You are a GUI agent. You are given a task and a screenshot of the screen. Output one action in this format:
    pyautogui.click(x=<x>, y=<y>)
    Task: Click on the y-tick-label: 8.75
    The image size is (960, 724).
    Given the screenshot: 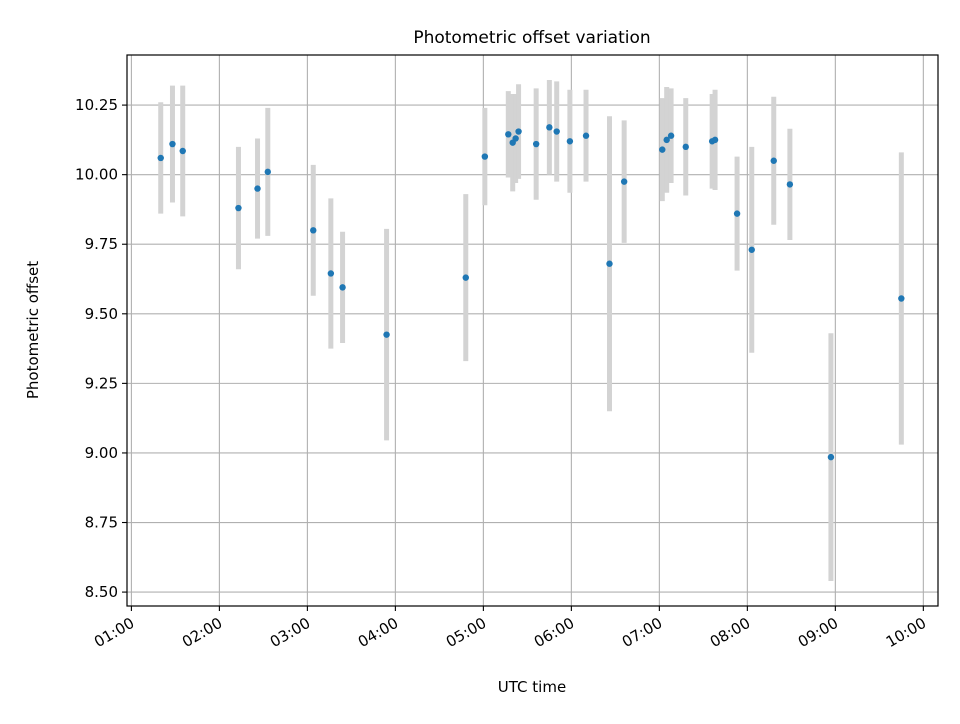 What is the action you would take?
    pyautogui.click(x=101, y=523)
    